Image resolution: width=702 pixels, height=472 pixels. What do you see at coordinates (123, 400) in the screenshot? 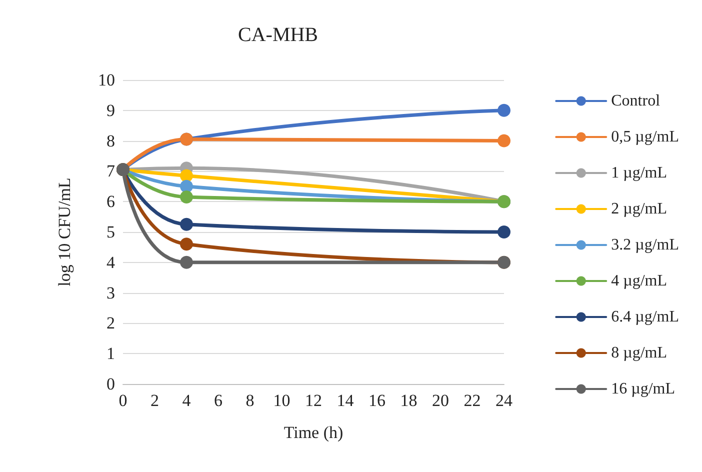
I see `x-tick-label: 0` at bounding box center [123, 400].